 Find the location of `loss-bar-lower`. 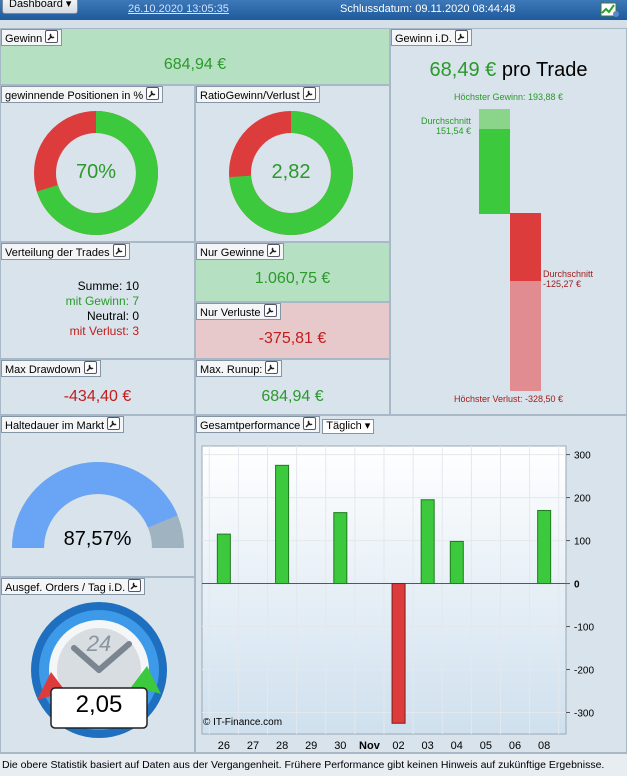

loss-bar-lower is located at coordinates (525, 336).